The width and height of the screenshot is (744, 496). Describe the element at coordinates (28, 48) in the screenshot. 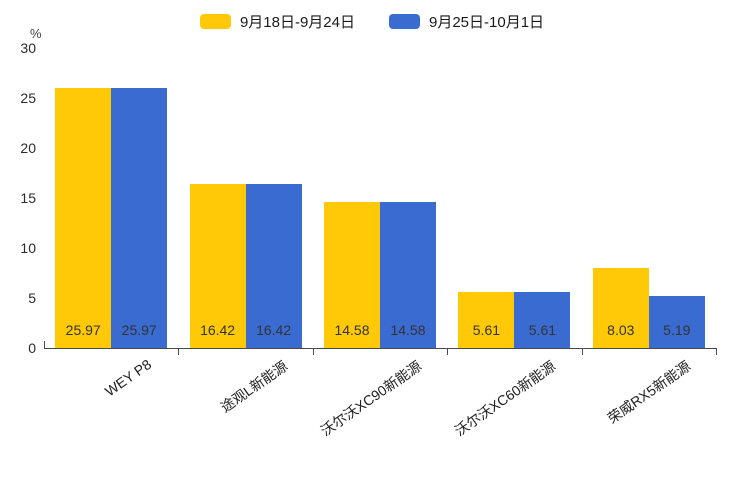

I see `y-axis-tick-30: 30` at that location.